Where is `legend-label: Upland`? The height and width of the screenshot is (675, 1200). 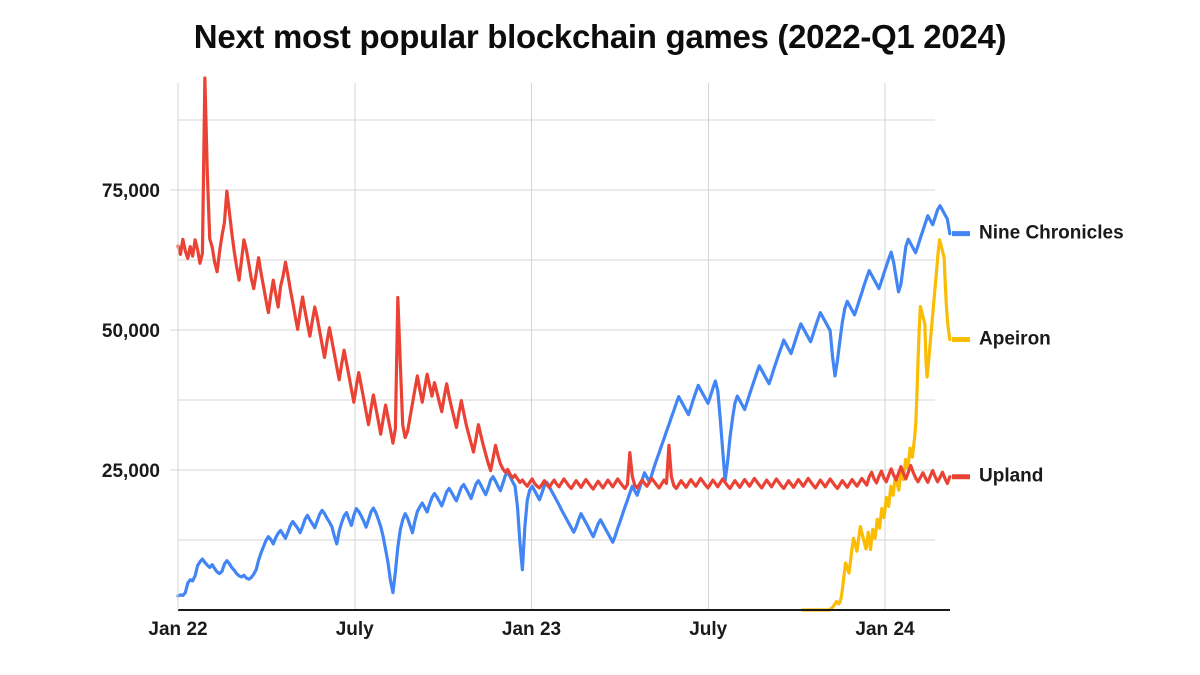
legend-label: Upland is located at coordinates (1011, 476).